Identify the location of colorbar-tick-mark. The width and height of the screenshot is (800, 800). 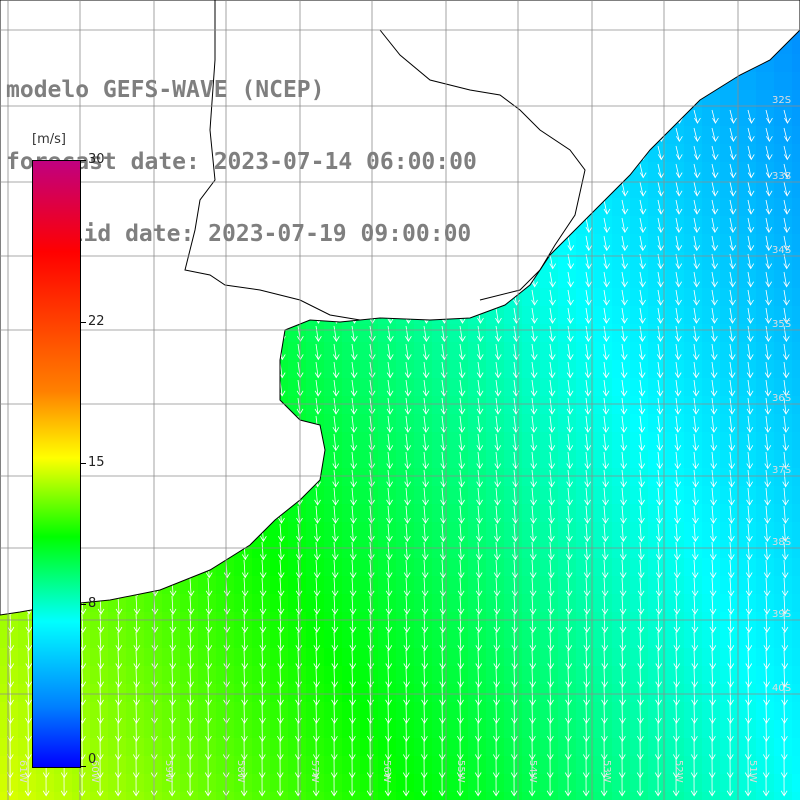
(83, 463).